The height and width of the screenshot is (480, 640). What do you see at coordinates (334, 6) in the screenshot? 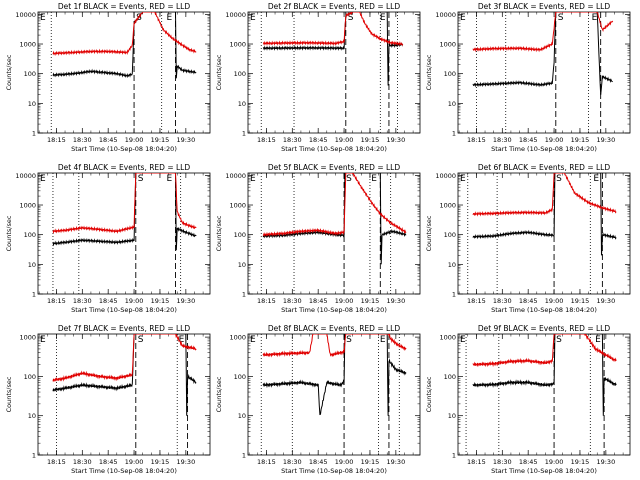
I see `panel-title: Det 2f BLACK = Events, RED = LLD` at bounding box center [334, 6].